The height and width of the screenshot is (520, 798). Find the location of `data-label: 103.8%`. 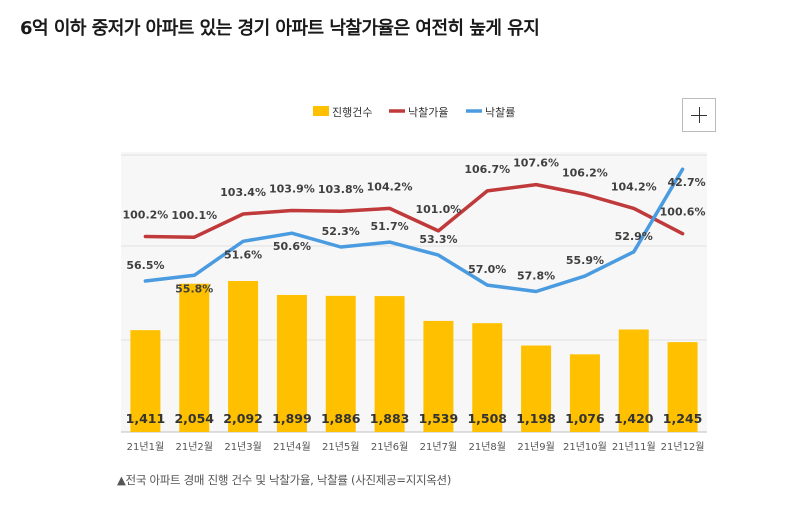

data-label: 103.8% is located at coordinates (341, 189).